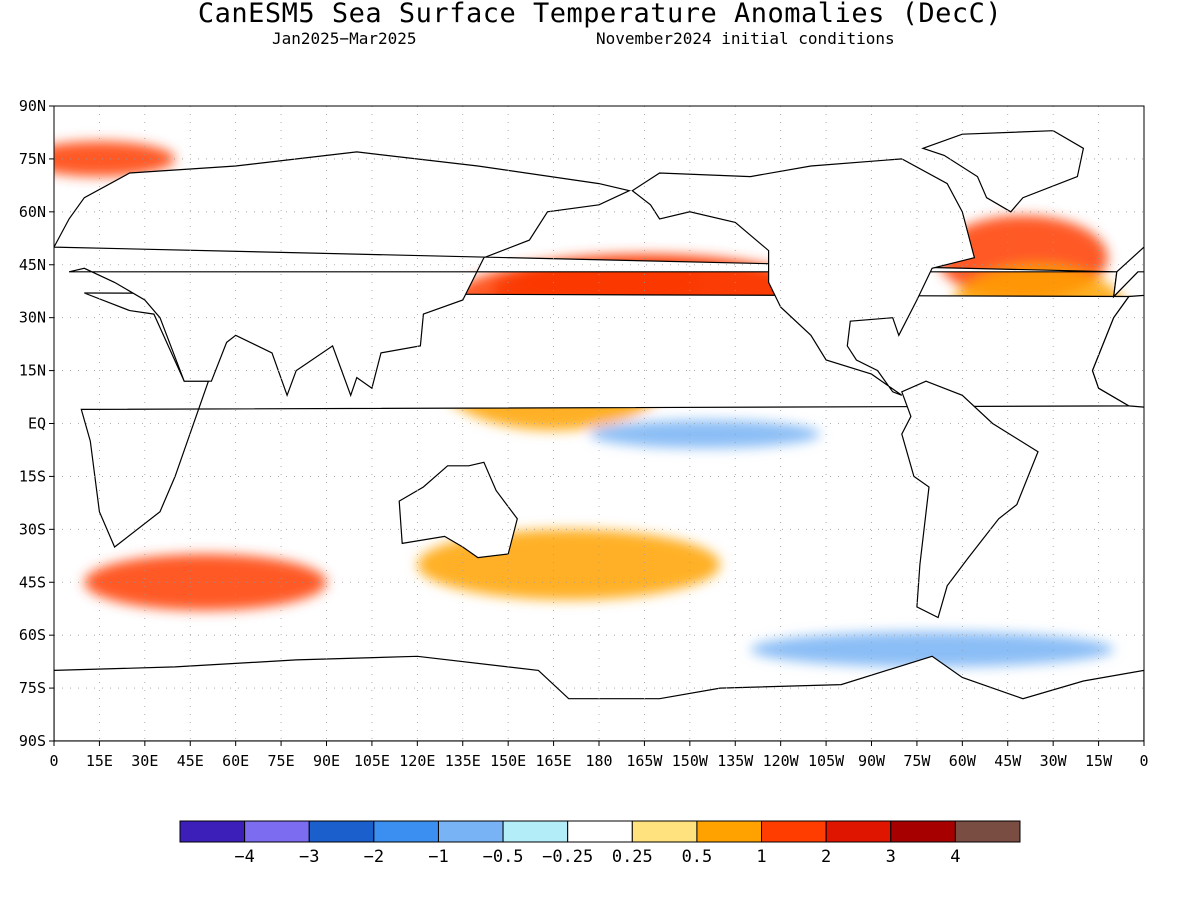  What do you see at coordinates (32, 529) in the screenshot?
I see `y-tick-label: 30S` at bounding box center [32, 529].